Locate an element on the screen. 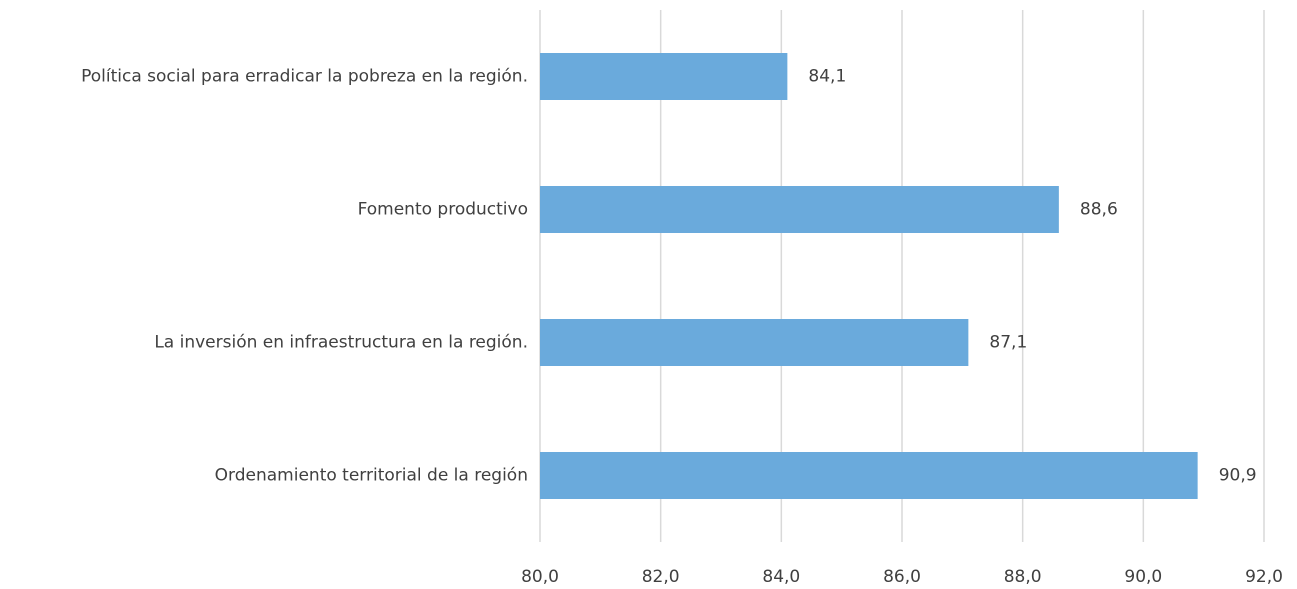 This screenshot has width=1297, height=589. x-tick-label: 82,0 is located at coordinates (661, 577).